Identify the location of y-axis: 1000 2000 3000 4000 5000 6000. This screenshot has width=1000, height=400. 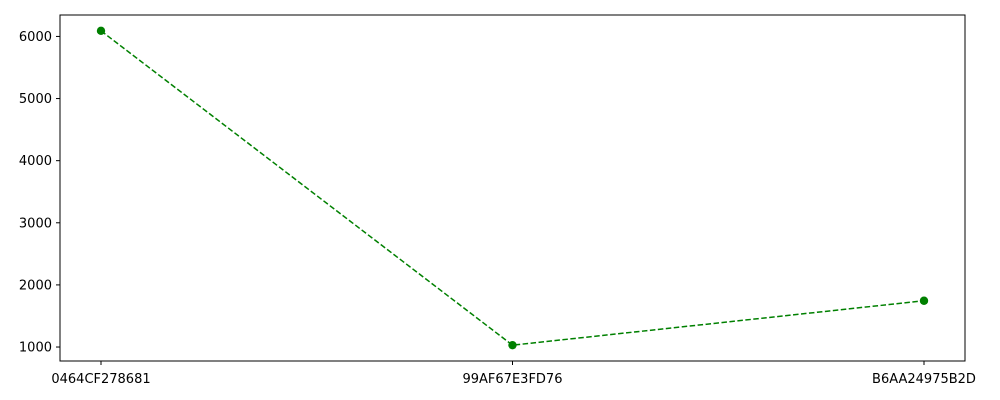
(39, 193).